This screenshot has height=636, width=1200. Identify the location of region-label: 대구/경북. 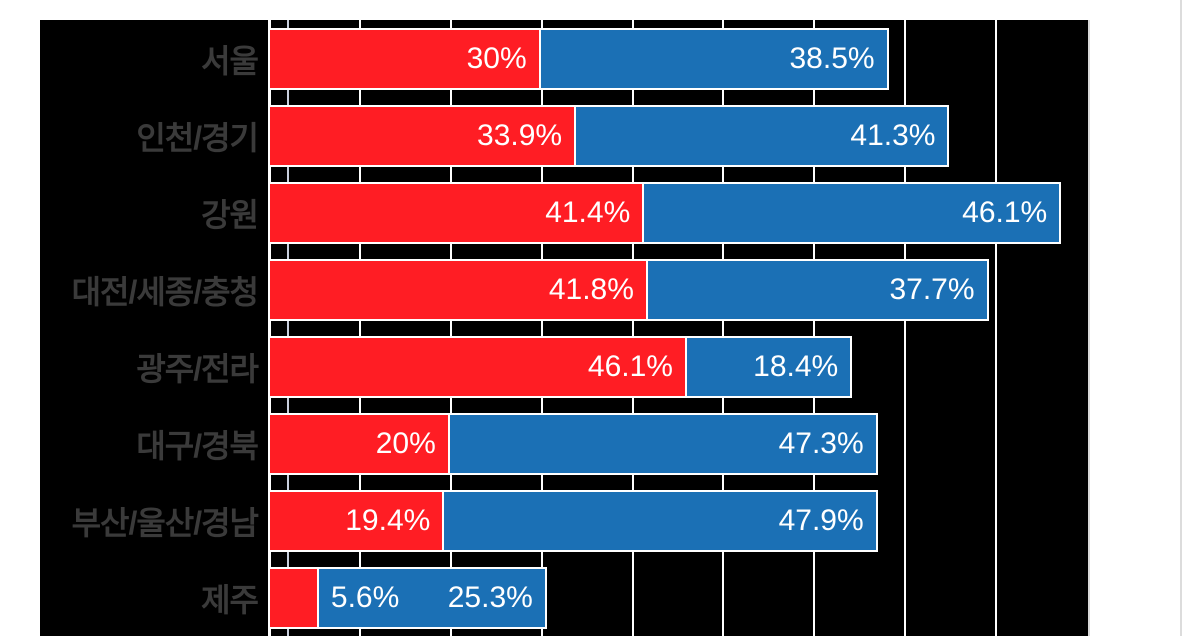
(197, 445).